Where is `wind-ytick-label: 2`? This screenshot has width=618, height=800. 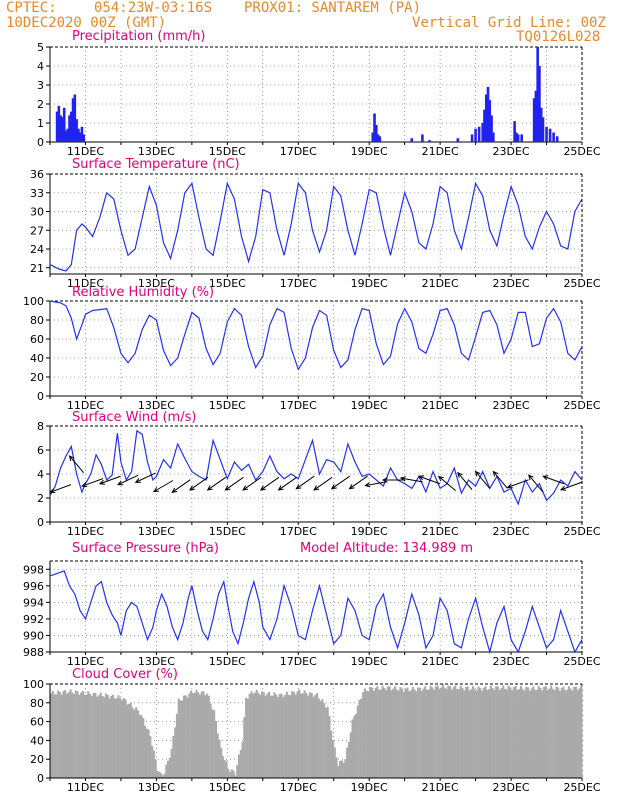
wind-ytick-label: 2 is located at coordinates (40, 498).